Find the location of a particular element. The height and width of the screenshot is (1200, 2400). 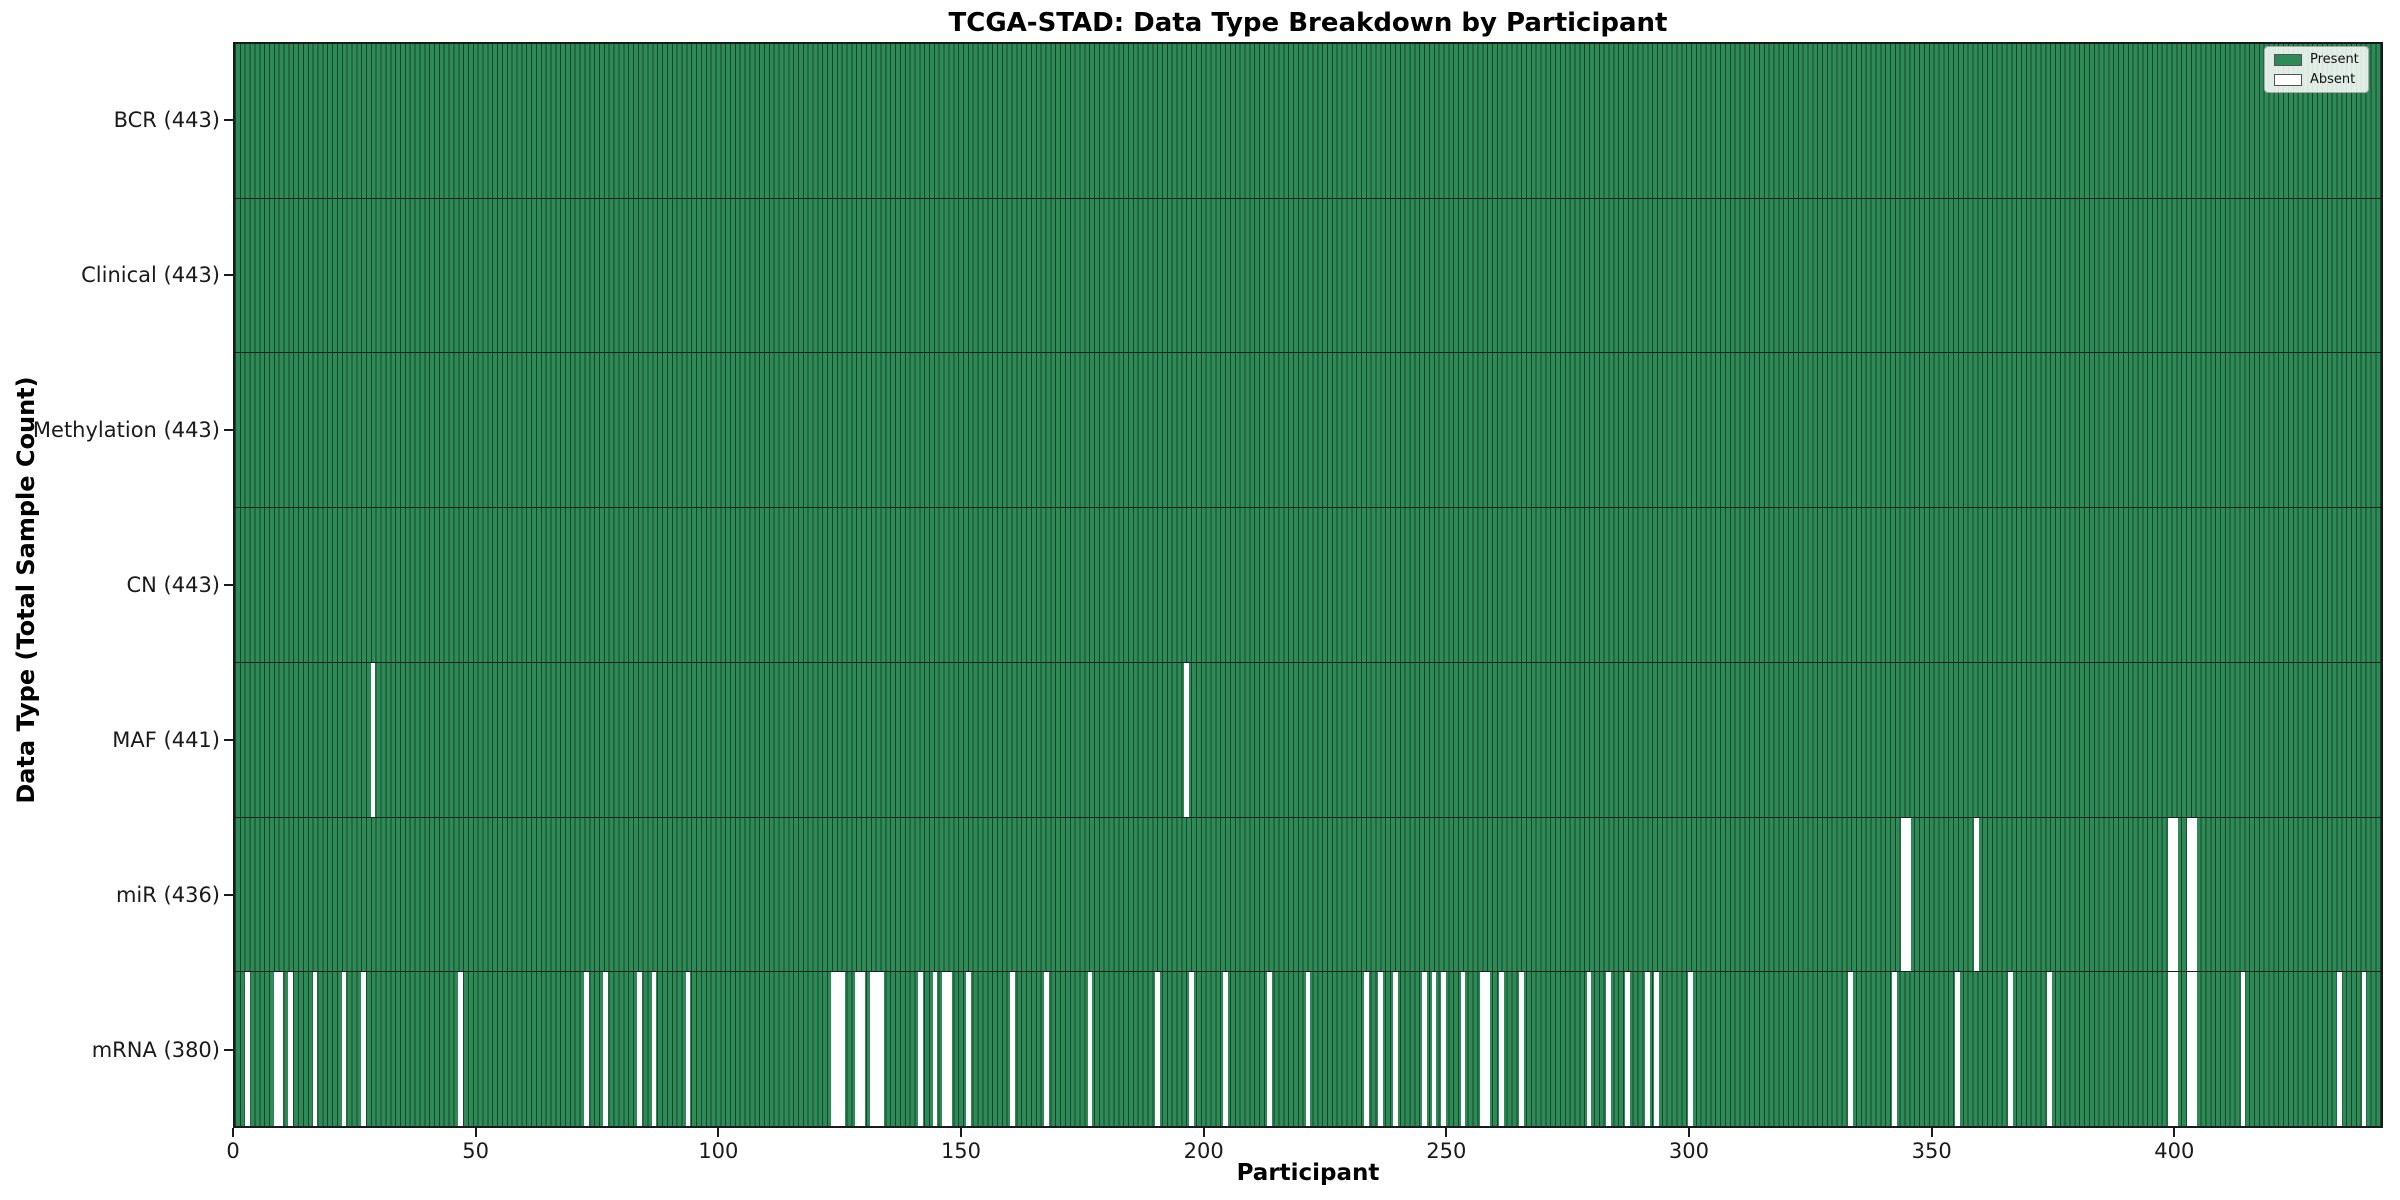

legend-swatch-absent-icon is located at coordinates (2288, 79).